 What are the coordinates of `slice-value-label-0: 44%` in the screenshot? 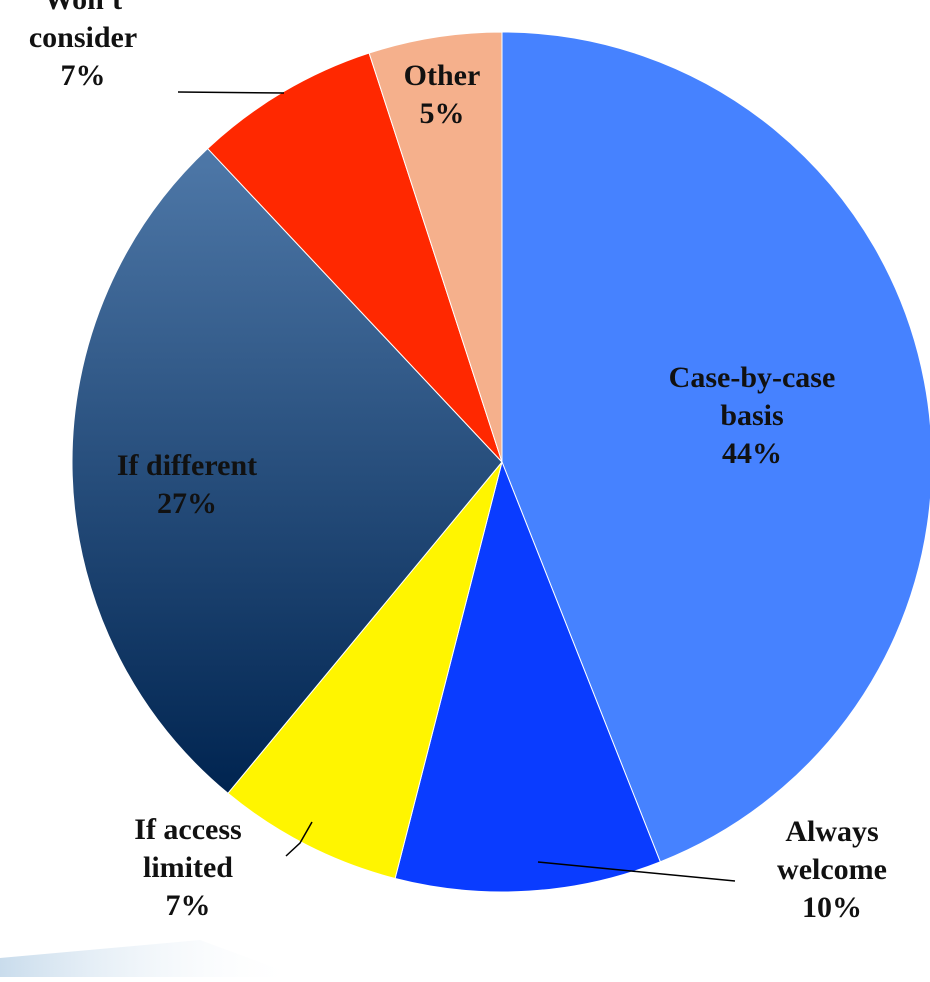 It's located at (752, 453).